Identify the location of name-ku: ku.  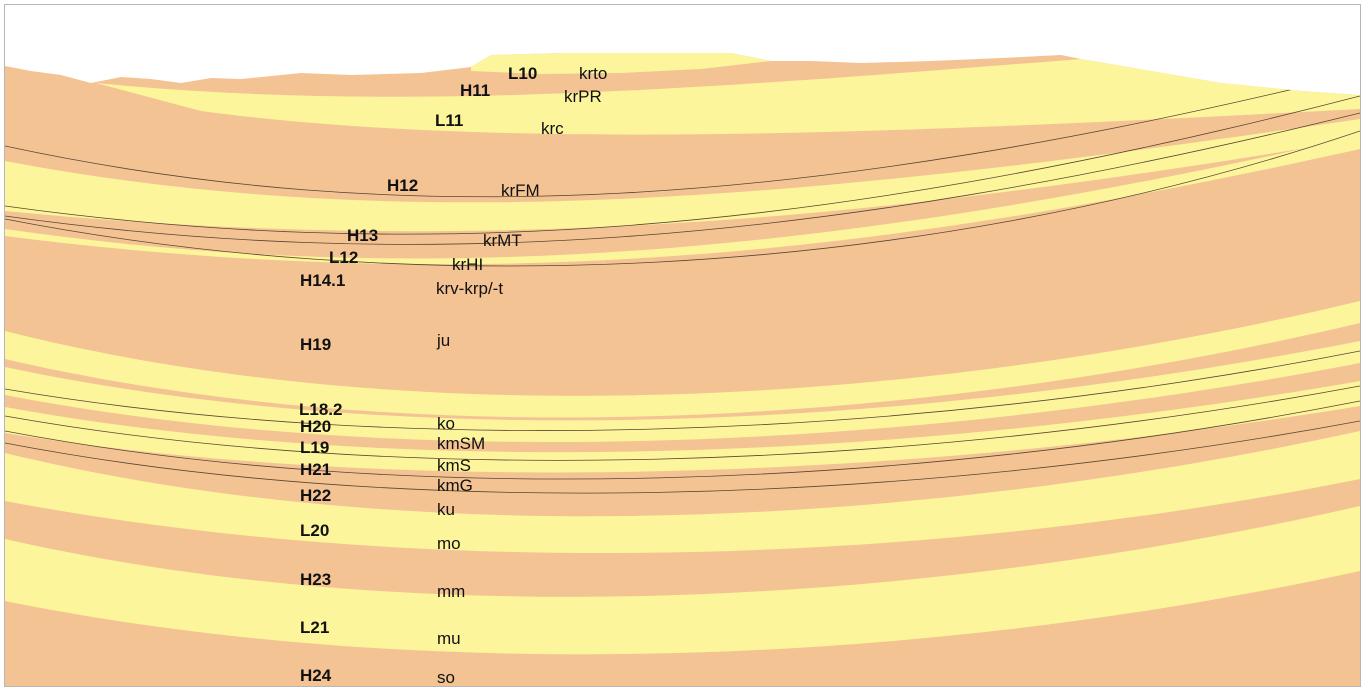
(446, 509).